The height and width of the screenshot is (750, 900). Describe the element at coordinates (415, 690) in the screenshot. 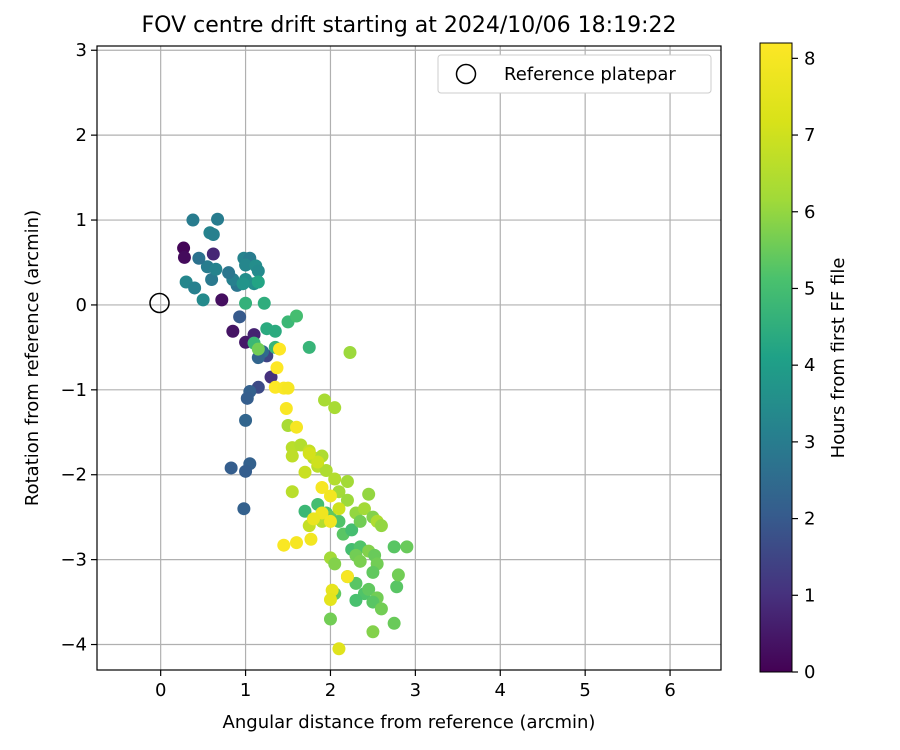

I see `x-tick-label: 3` at that location.